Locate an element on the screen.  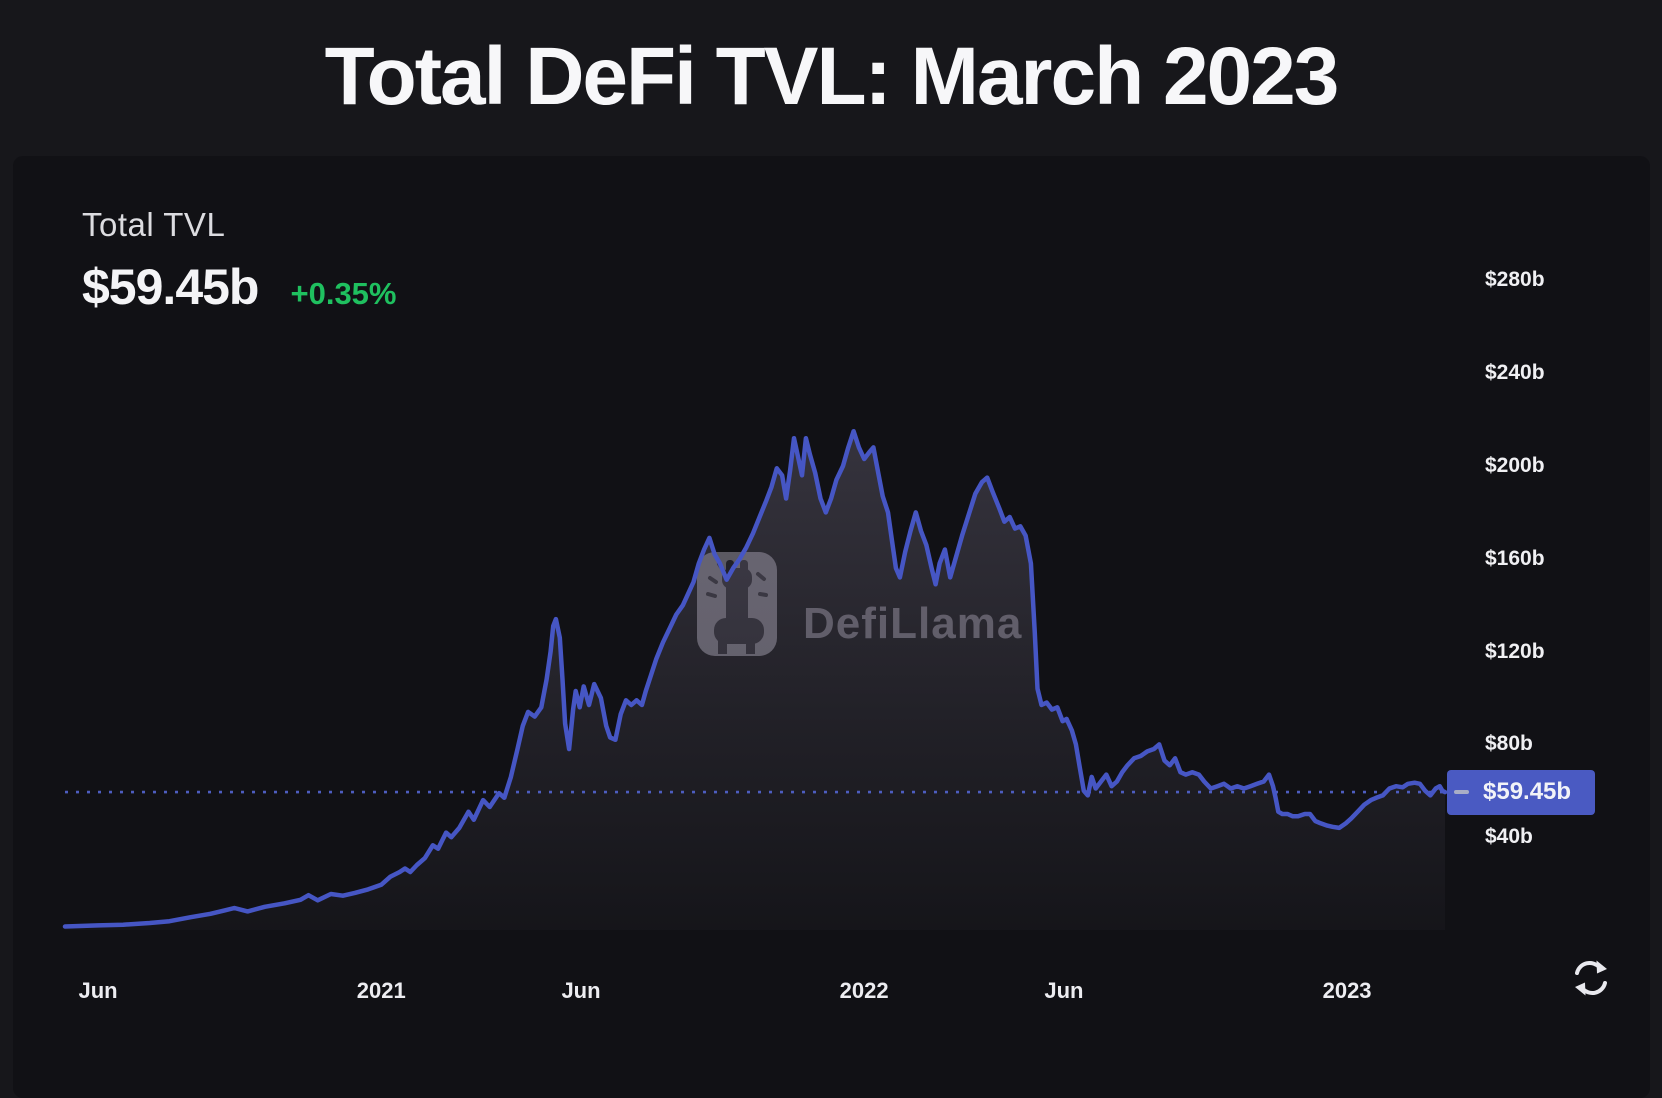
x-axis-label: 2022 is located at coordinates (864, 990).